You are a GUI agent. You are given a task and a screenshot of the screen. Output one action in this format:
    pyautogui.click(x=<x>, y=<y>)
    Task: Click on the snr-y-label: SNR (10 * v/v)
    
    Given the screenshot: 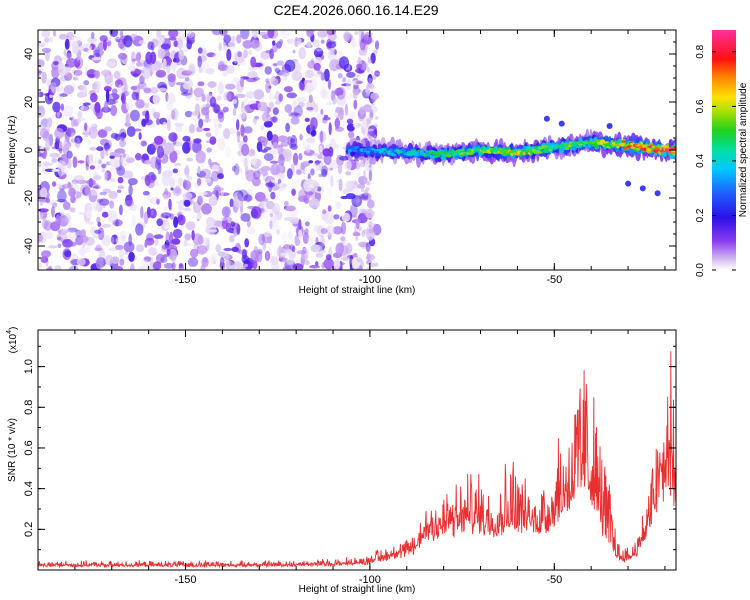 What is the action you would take?
    pyautogui.click(x=12, y=450)
    